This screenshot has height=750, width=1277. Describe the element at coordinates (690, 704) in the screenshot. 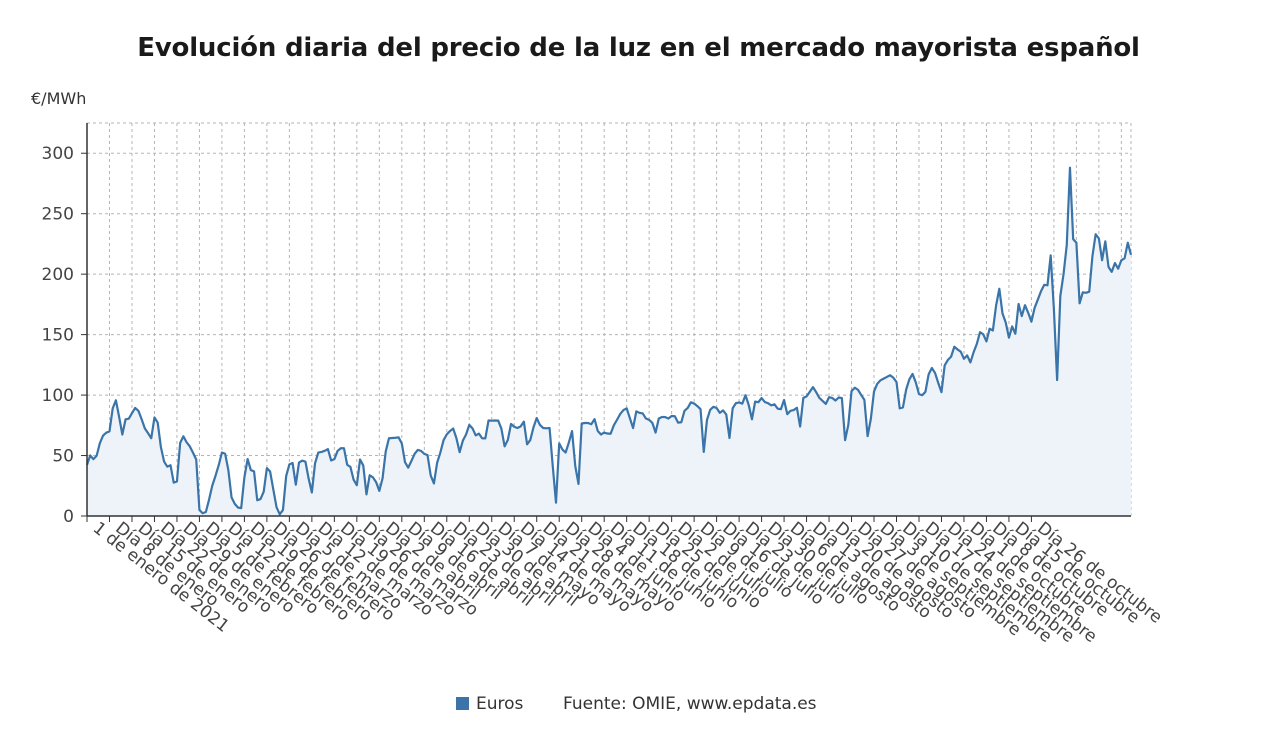

I see `legend-source: Fuente: OMIE, www.epdata.es` at that location.